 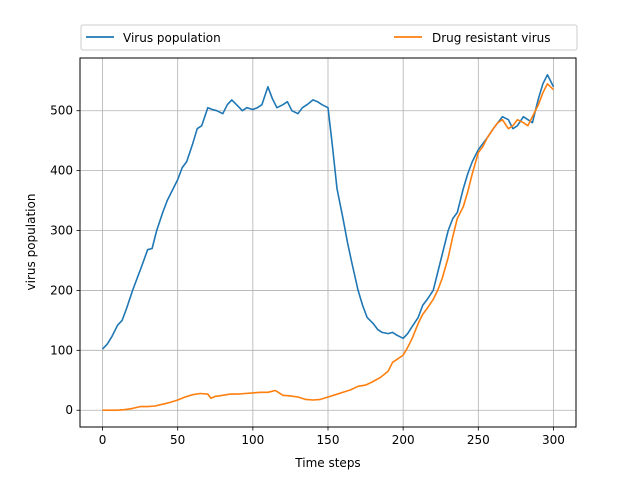 I want to click on legend-label-drug-resistant-virus: Drug resistant virus, so click(x=491, y=38).